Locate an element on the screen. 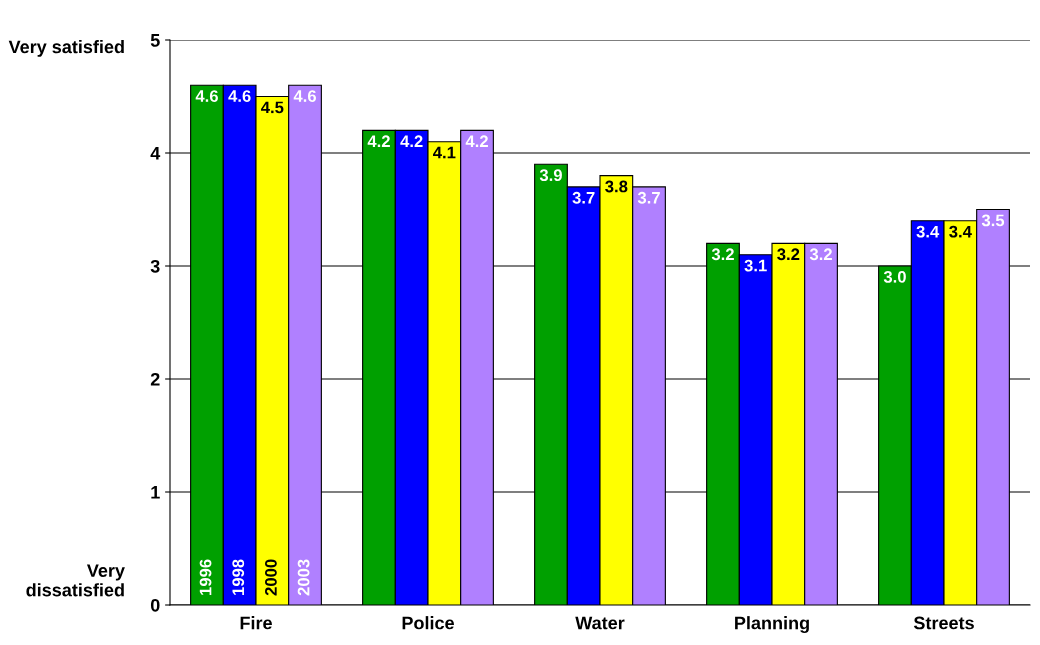  y-tick-label: 0 is located at coordinates (155, 605).